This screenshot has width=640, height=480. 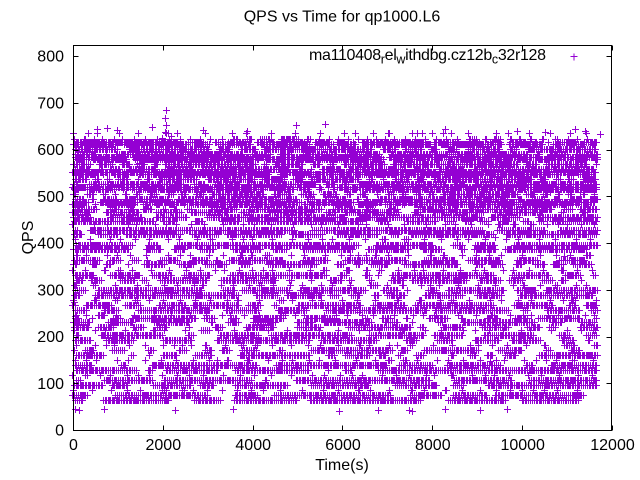 What do you see at coordinates (28, 238) in the screenshot?
I see `svg-text: QPS` at bounding box center [28, 238].